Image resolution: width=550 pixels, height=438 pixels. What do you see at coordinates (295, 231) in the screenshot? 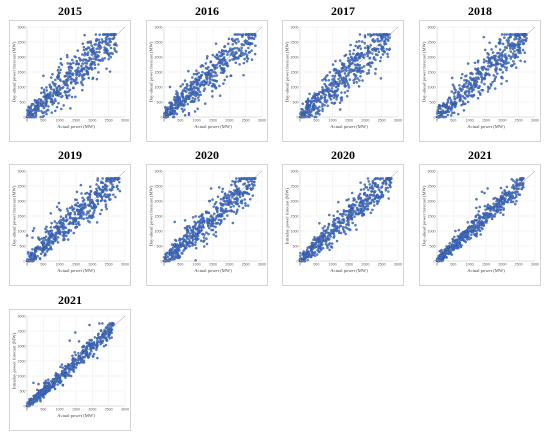
I see `y-tick-label: 1000` at bounding box center [295, 231].